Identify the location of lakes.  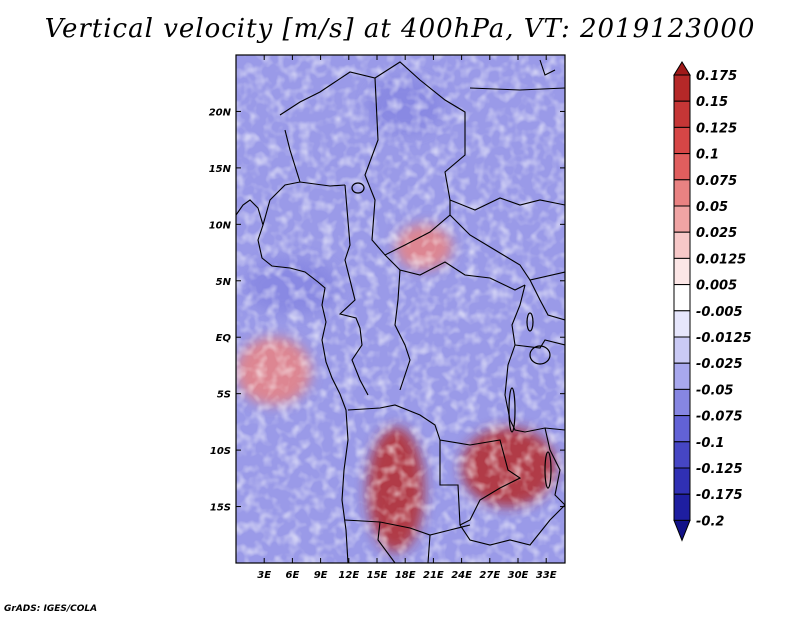
(451, 335).